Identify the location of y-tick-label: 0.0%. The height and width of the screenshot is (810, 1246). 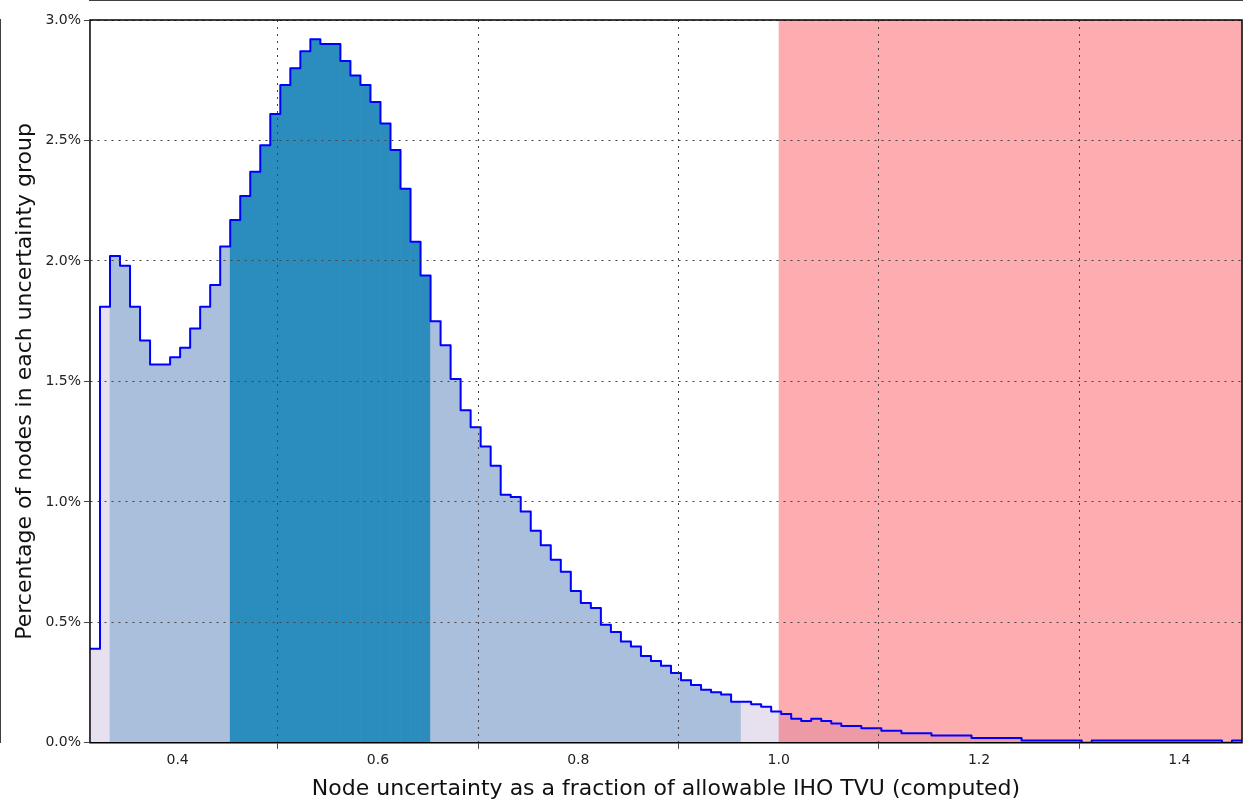
(63, 741).